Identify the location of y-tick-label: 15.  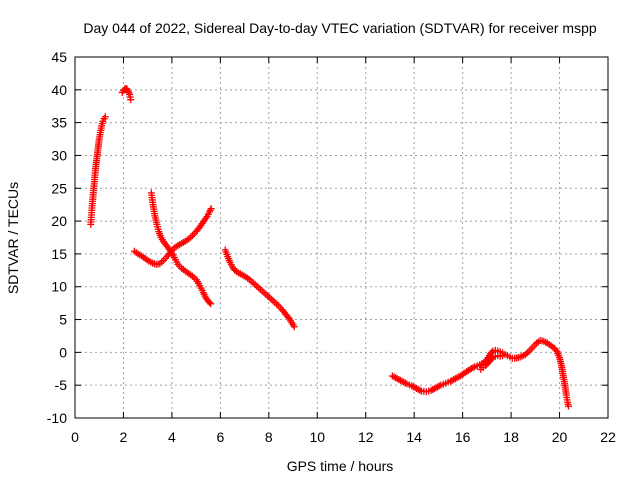
(59, 254).